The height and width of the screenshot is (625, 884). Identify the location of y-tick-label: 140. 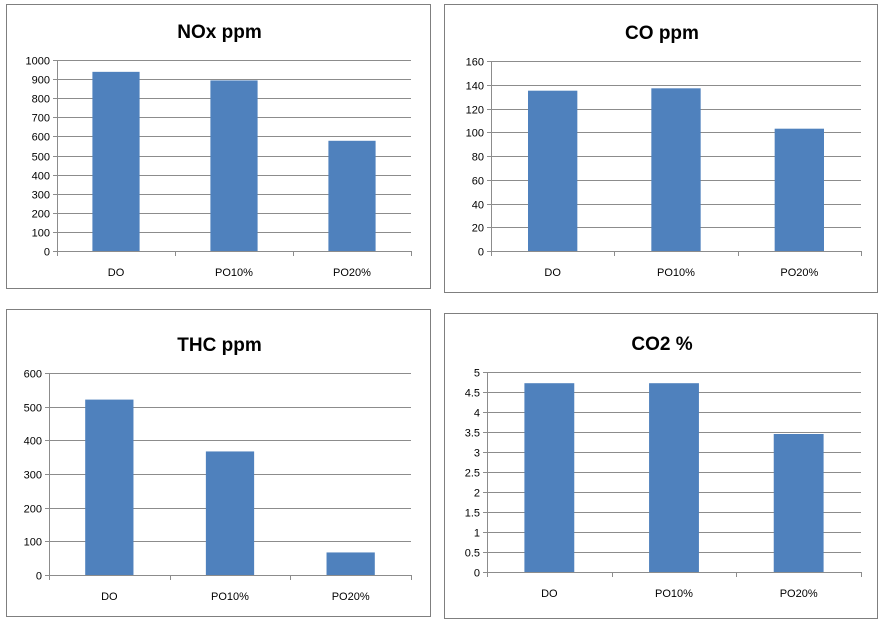
(475, 87).